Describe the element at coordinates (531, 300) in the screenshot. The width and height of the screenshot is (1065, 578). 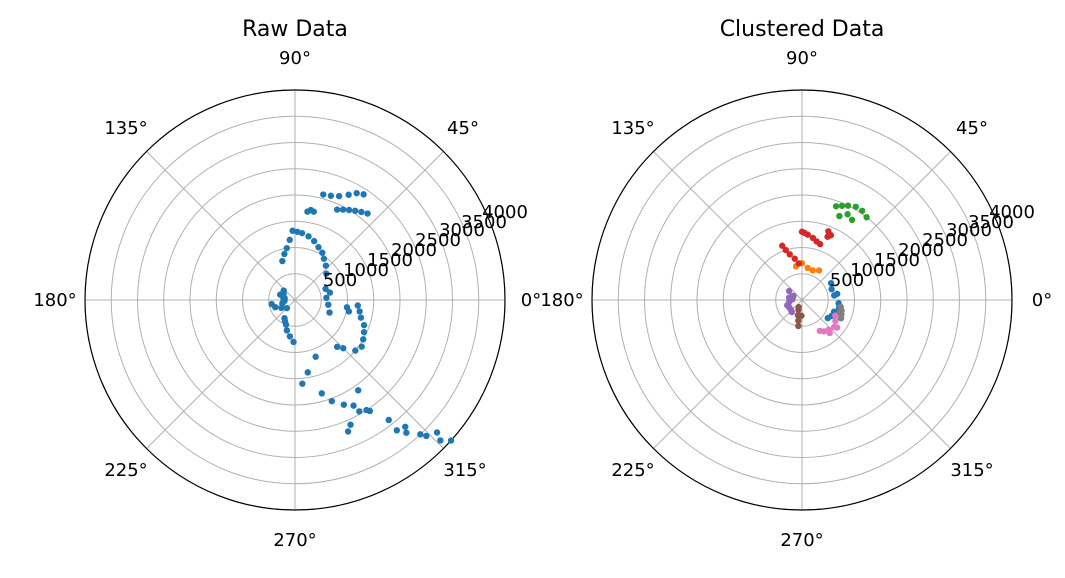
I see `angle-tick-label: 0°` at that location.